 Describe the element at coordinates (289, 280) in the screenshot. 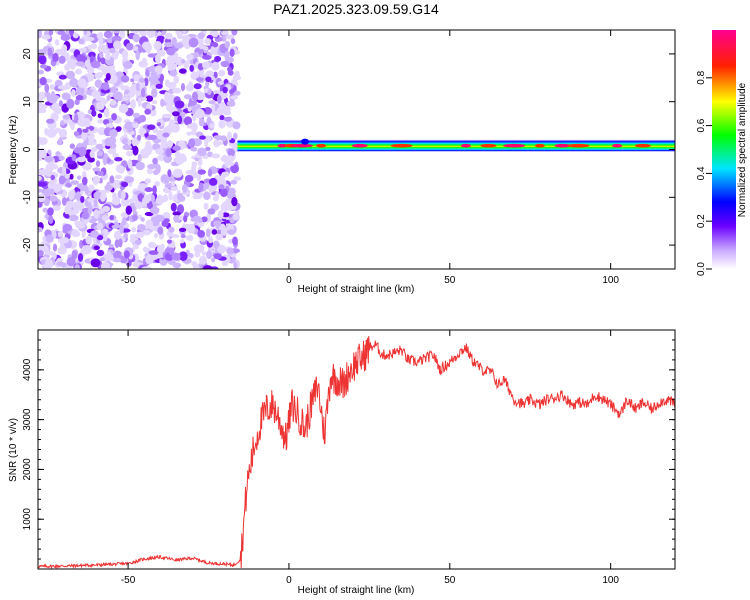

I see `x-tick-label: 0` at that location.